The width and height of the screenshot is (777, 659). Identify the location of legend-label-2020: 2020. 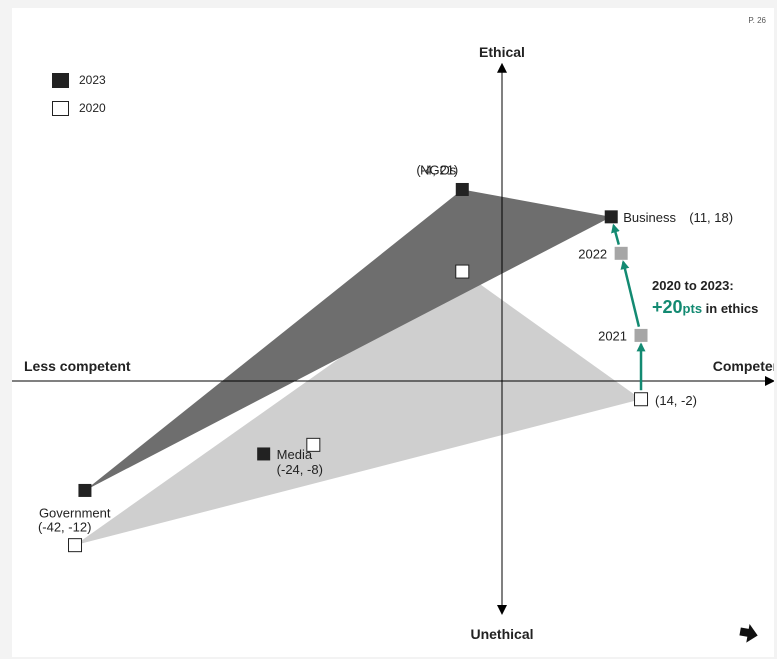
(92, 108).